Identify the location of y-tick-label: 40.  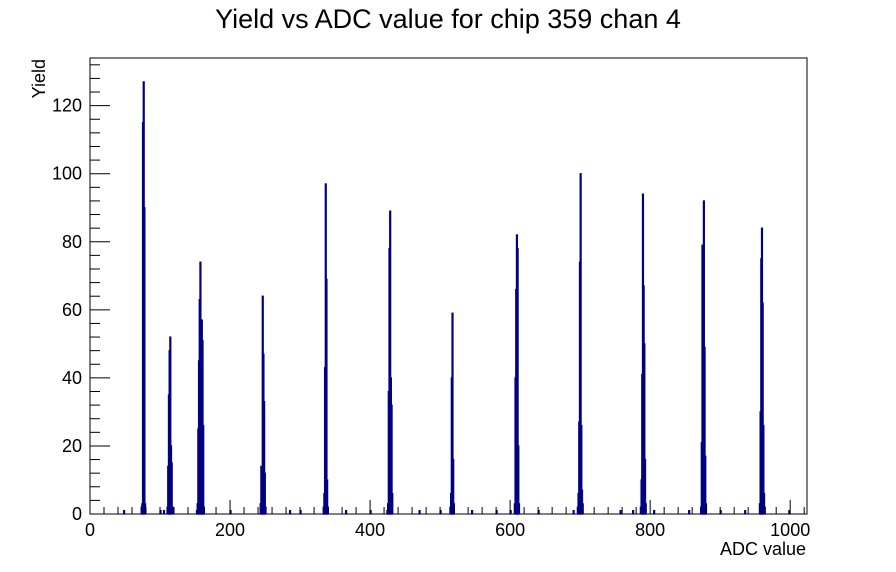
(72, 378).